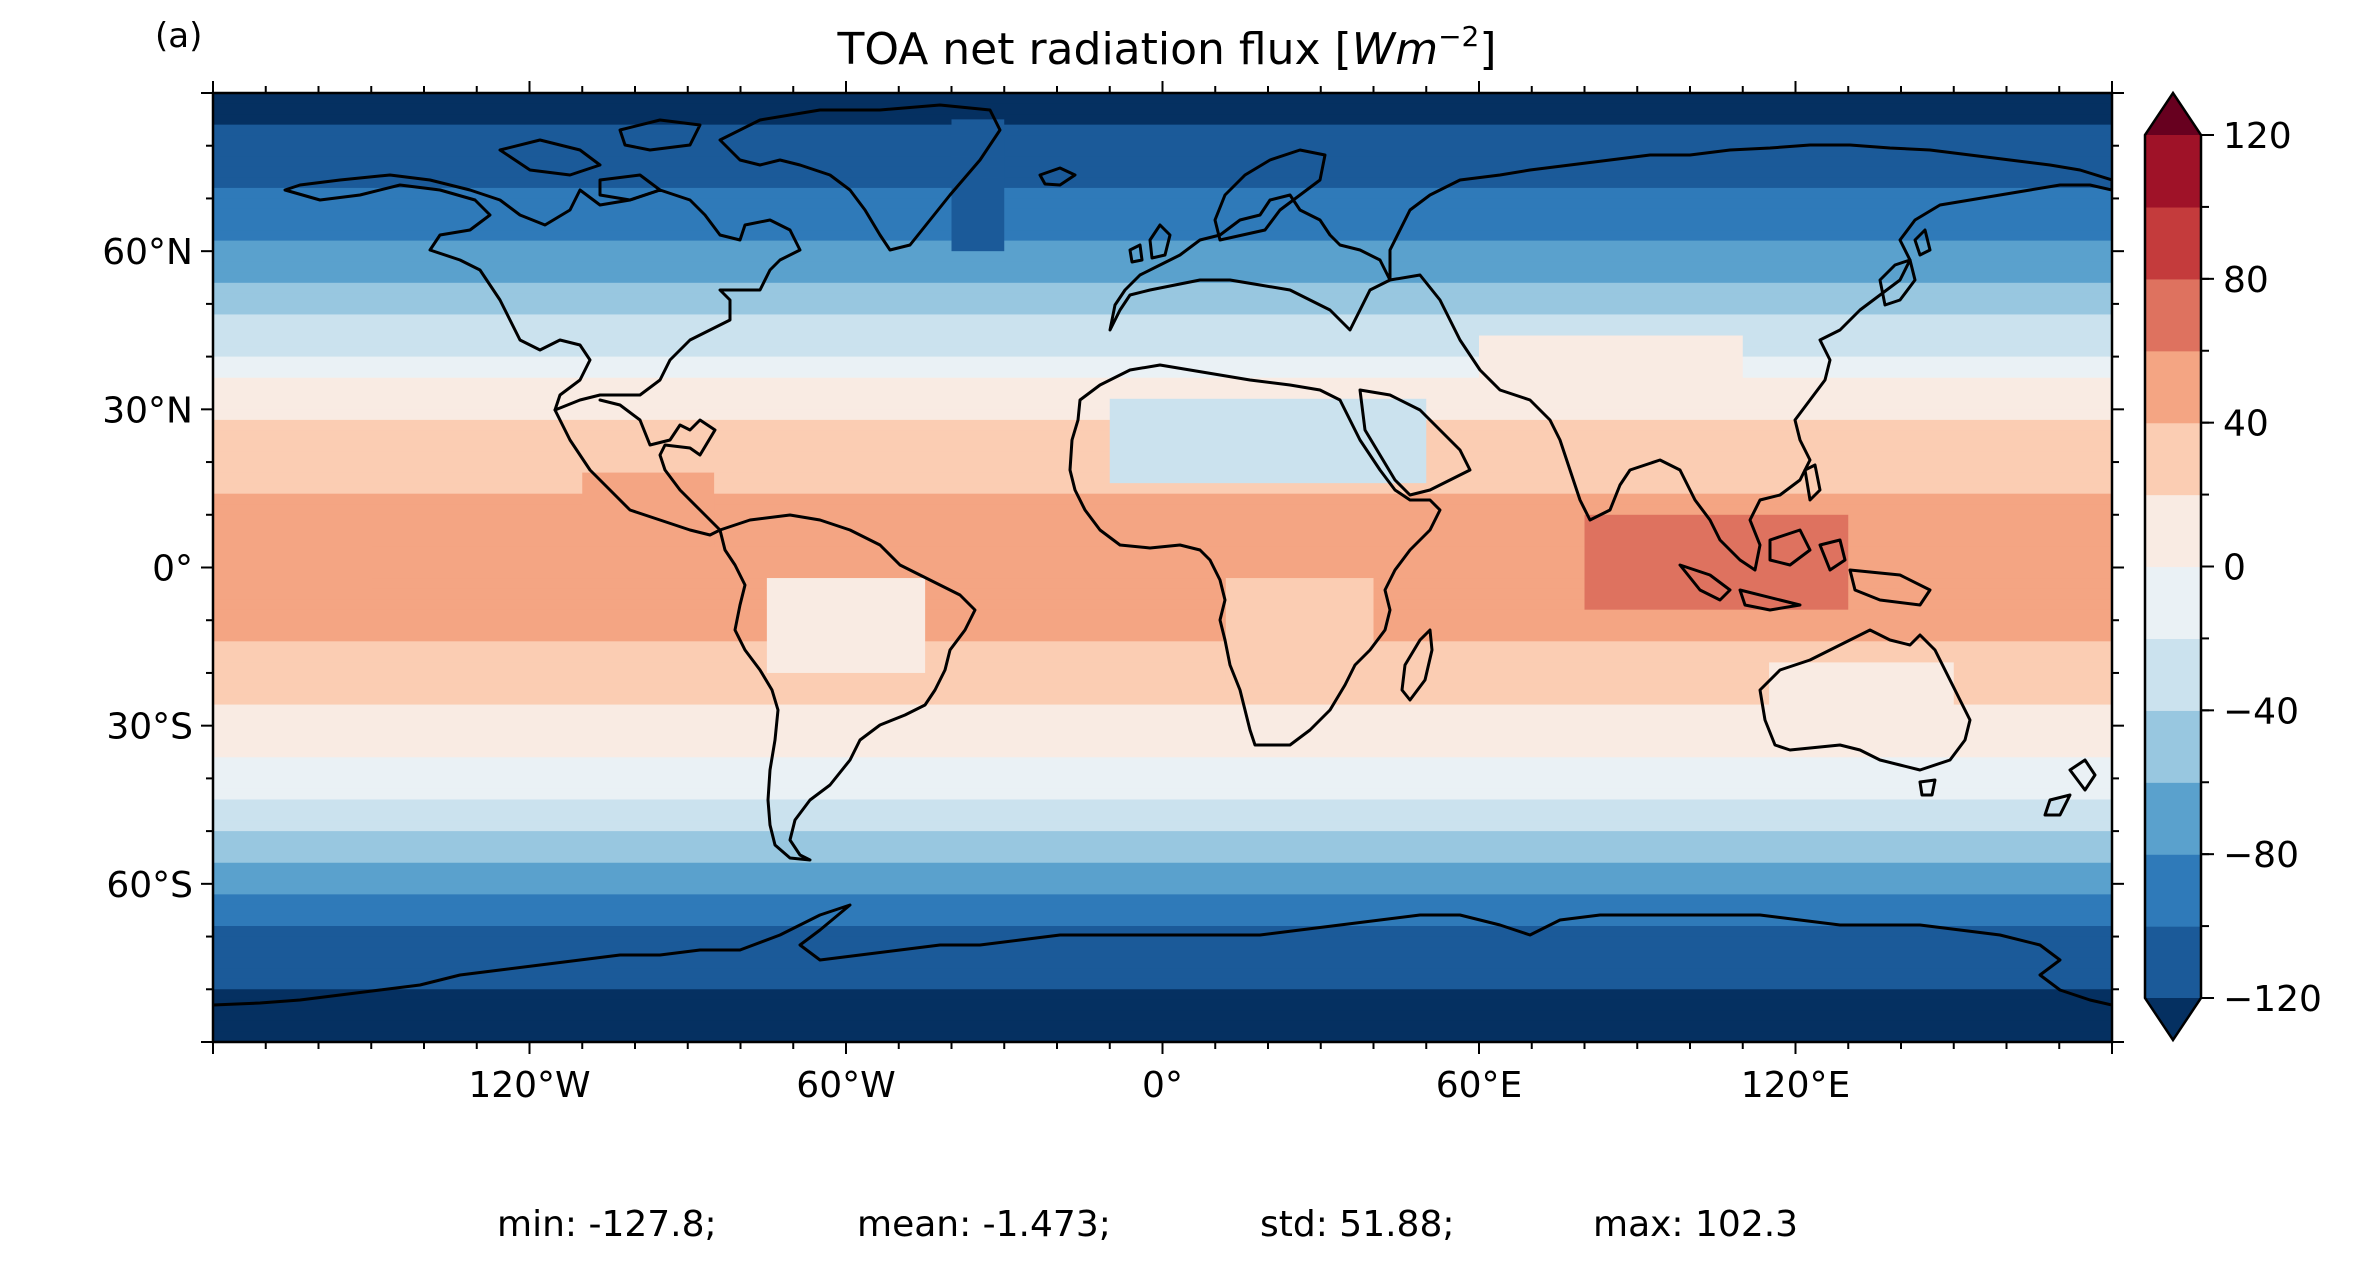 The width and height of the screenshot is (2362, 1263). What do you see at coordinates (1795, 1085) in the screenshot?
I see `lon-tick-label: 120°E` at bounding box center [1795, 1085].